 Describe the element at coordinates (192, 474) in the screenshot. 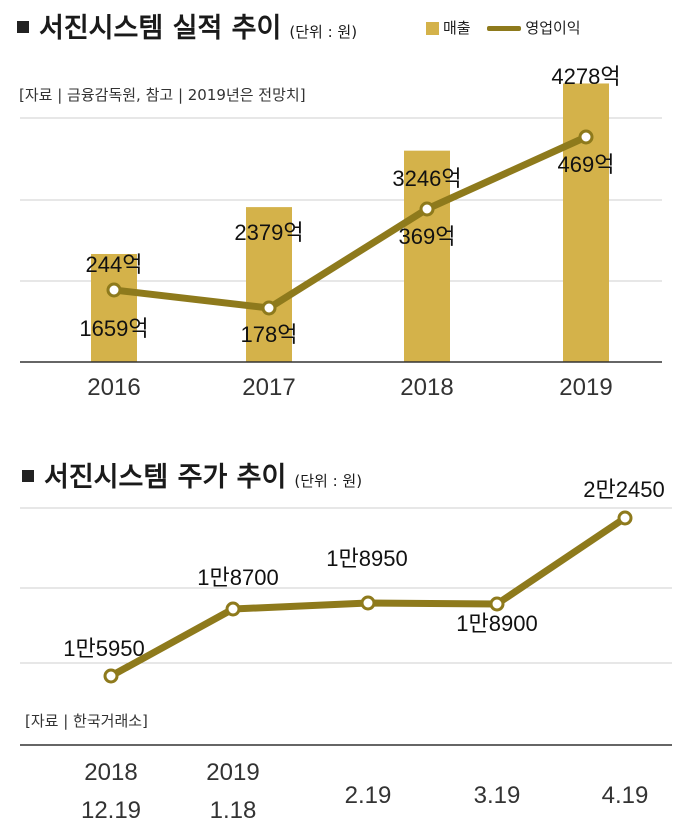

I see `chart2-title: 서진시스템 주가 추이 (단위 : 원)` at that location.